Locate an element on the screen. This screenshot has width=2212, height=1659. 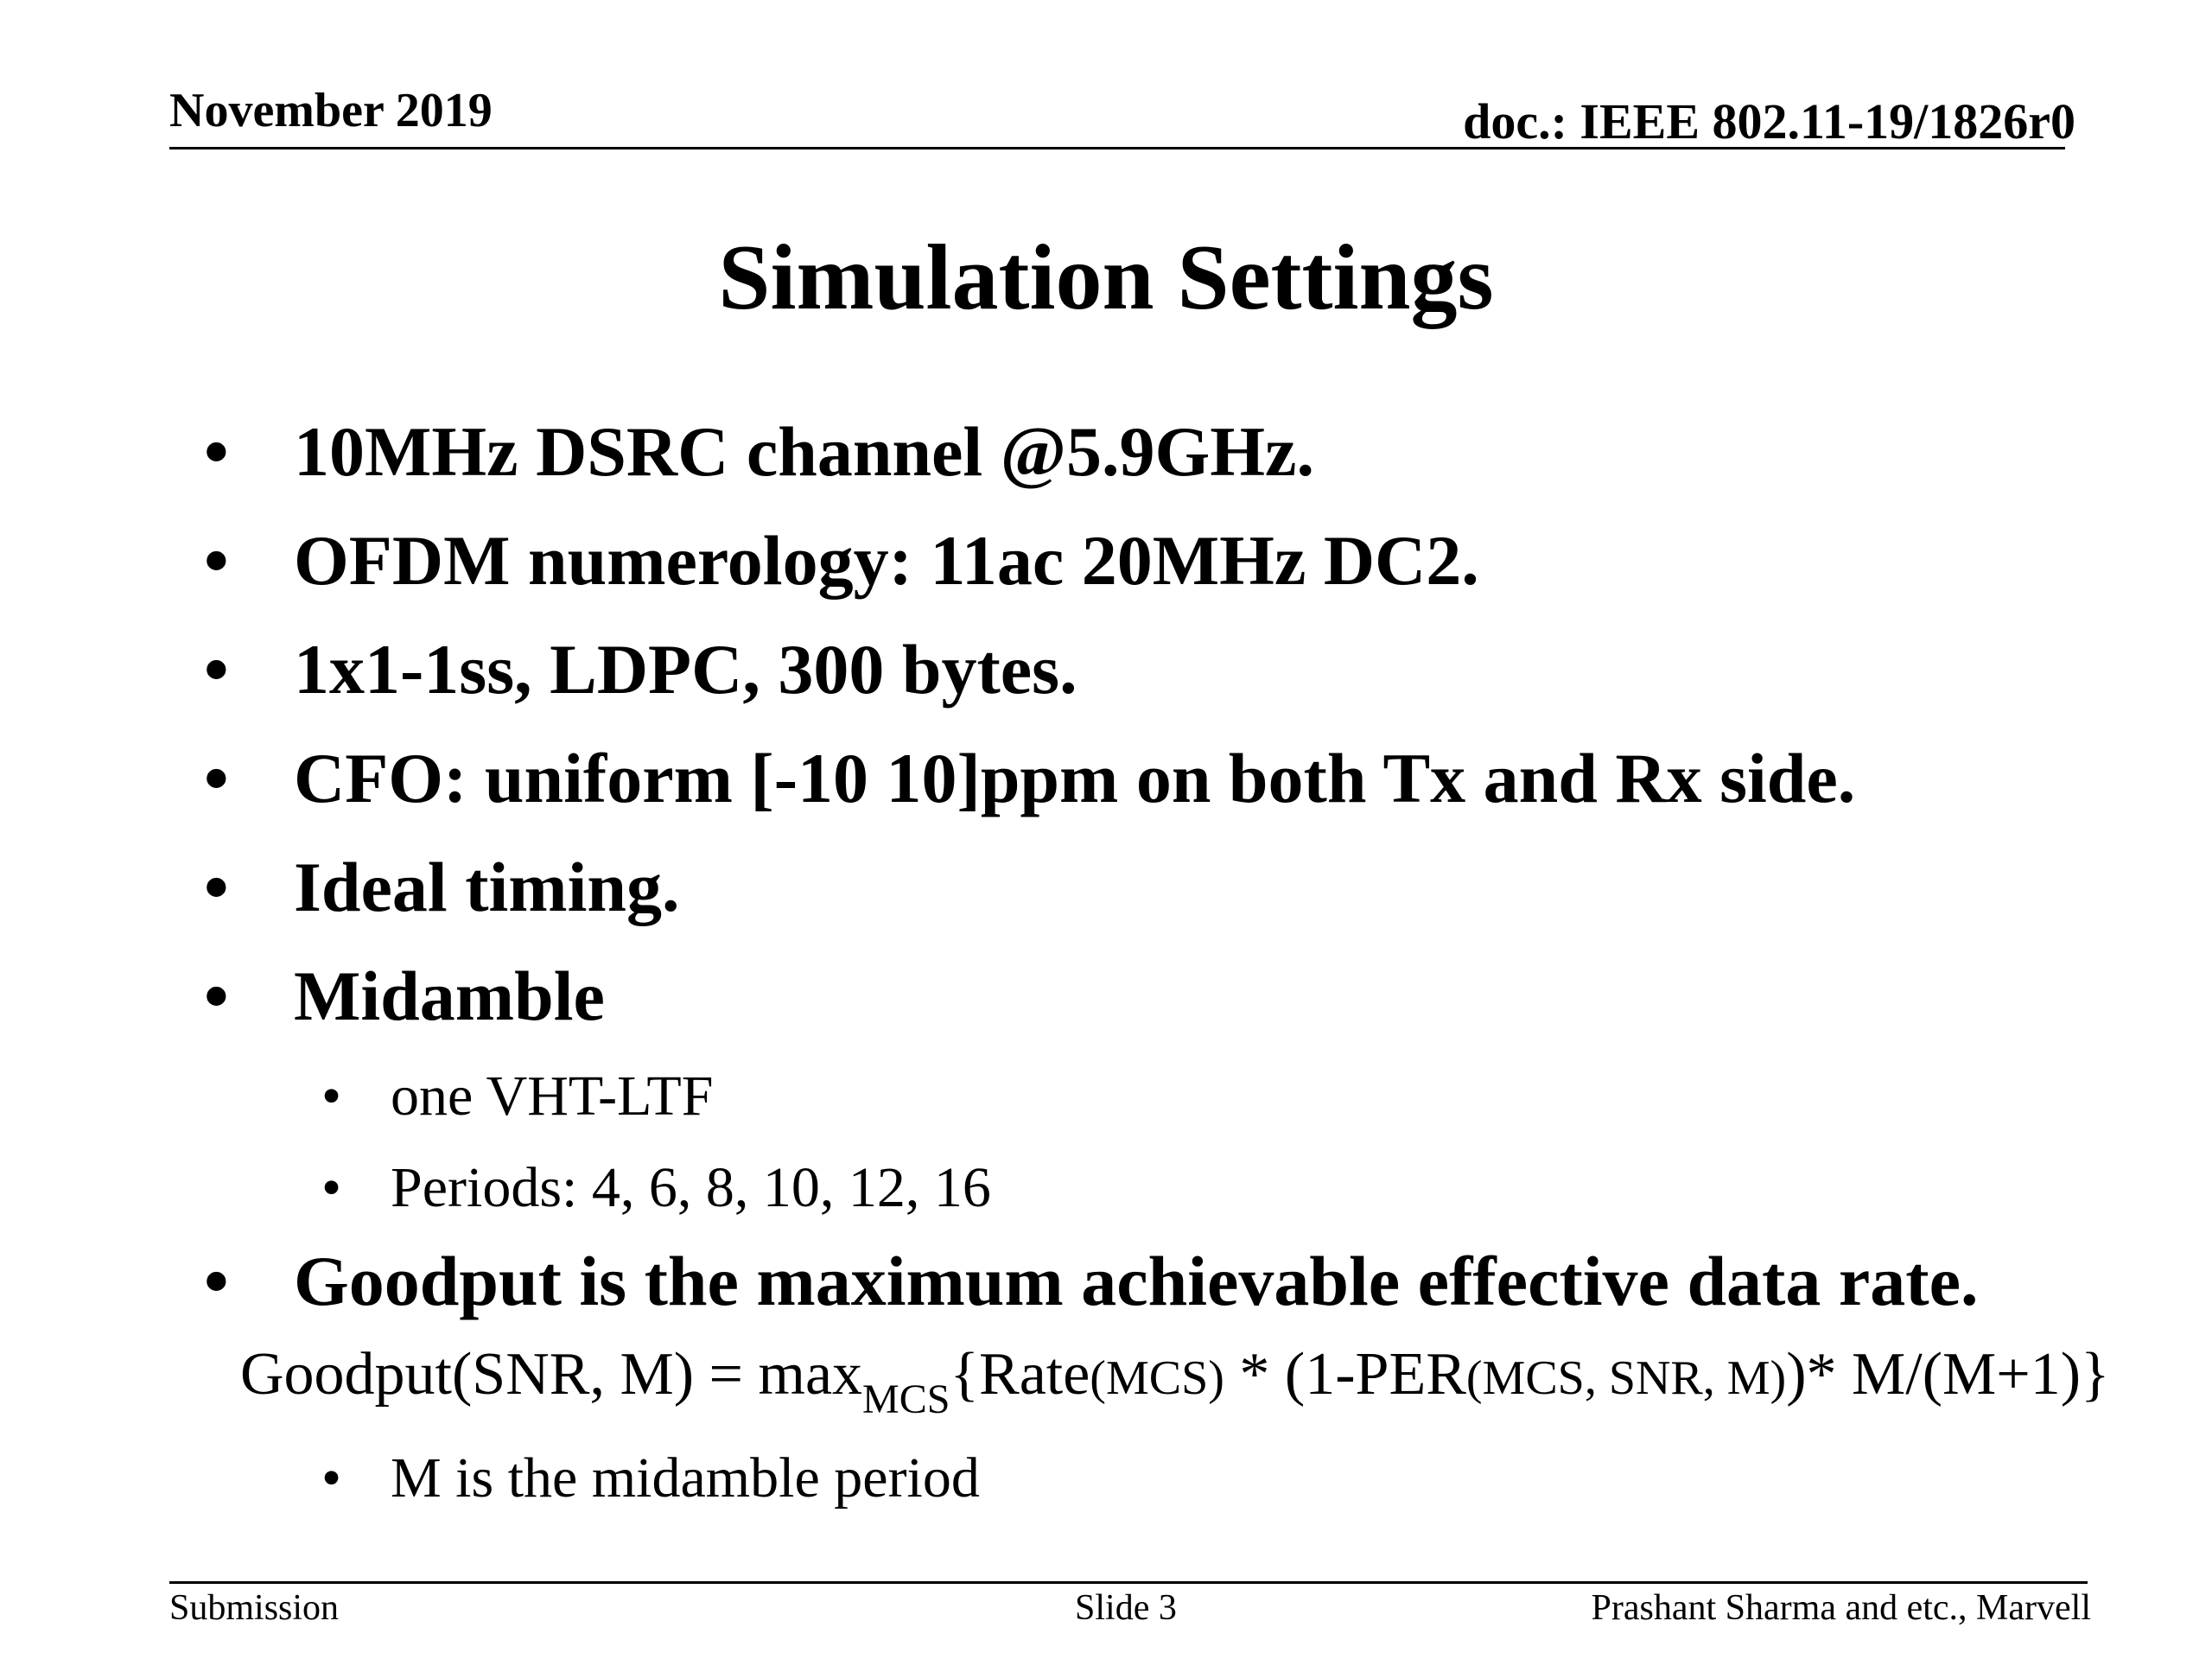
footer-divider is located at coordinates (1128, 1582).